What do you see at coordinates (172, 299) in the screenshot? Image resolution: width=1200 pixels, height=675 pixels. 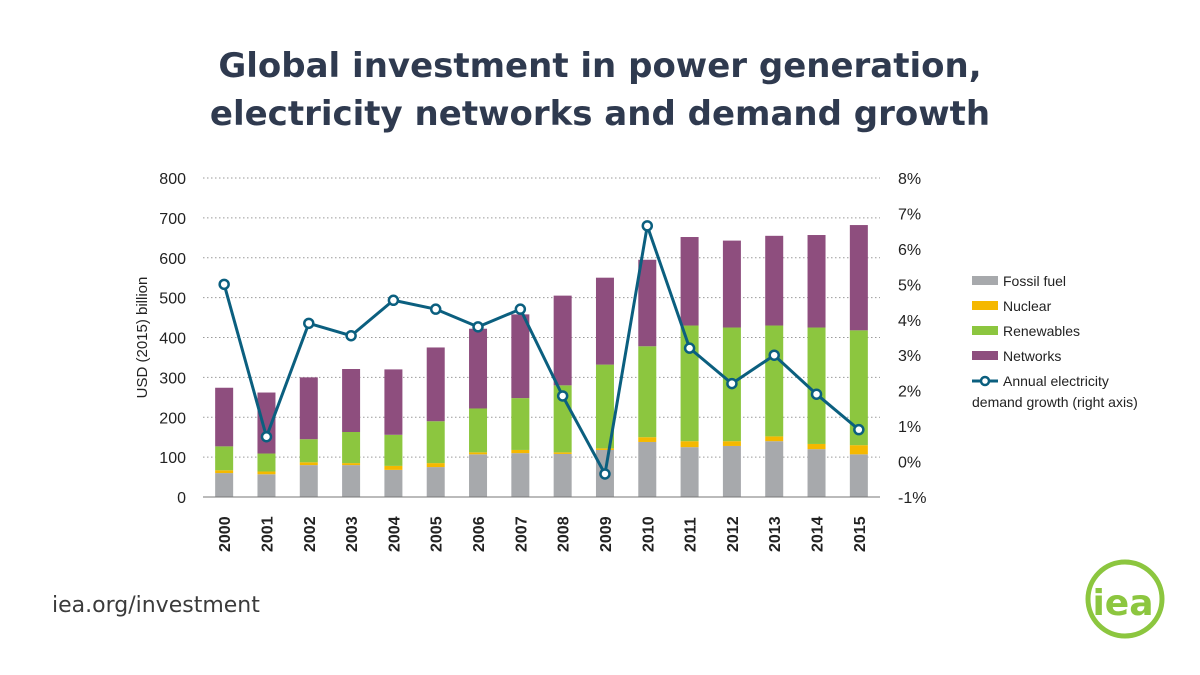 I see `y-tick-label: 500` at bounding box center [172, 299].